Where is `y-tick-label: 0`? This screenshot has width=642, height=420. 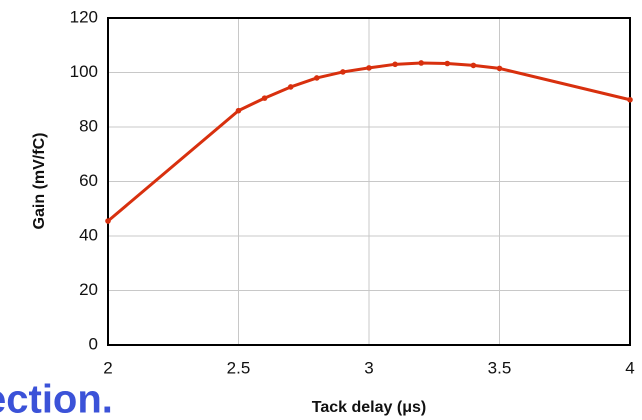
y-tick-label: 0 is located at coordinates (93, 343).